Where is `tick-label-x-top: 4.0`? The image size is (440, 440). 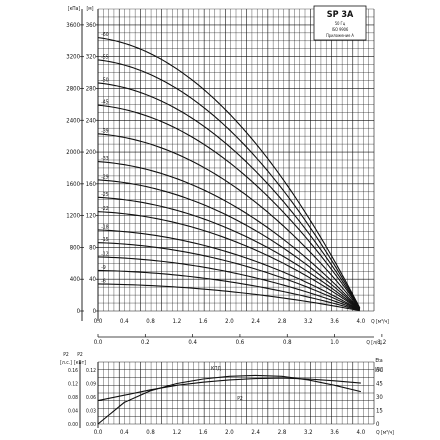 tick-label-x-top: 4.0 is located at coordinates (361, 321).